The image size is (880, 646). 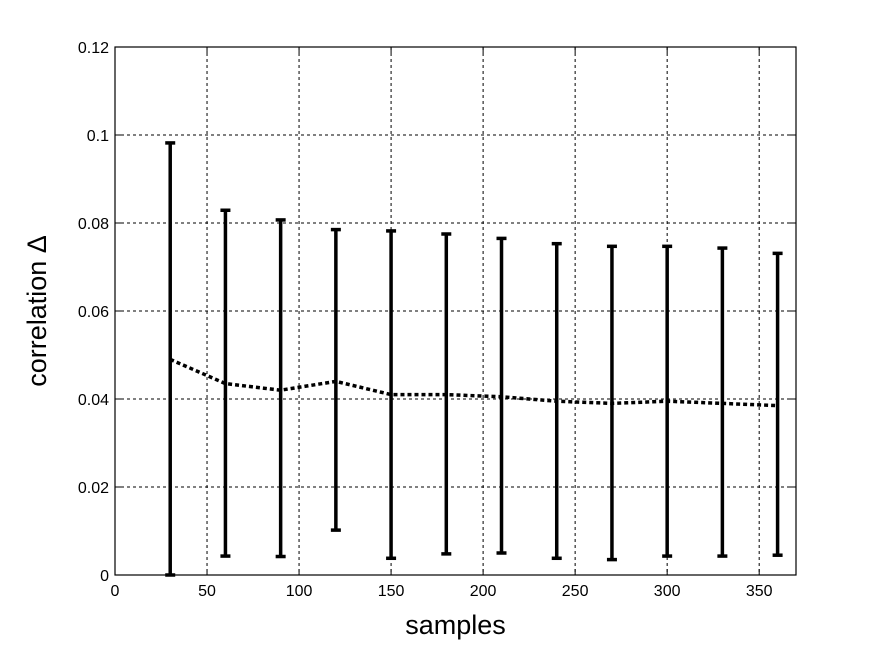 What do you see at coordinates (37, 311) in the screenshot?
I see `y-axis-title: correlation Δ` at bounding box center [37, 311].